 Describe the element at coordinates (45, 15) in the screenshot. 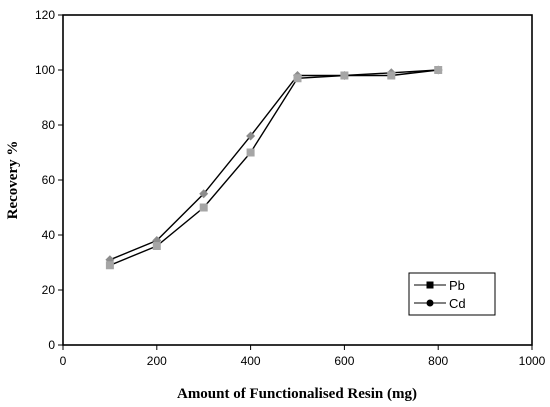

I see `y-tick-label: 120` at that location.